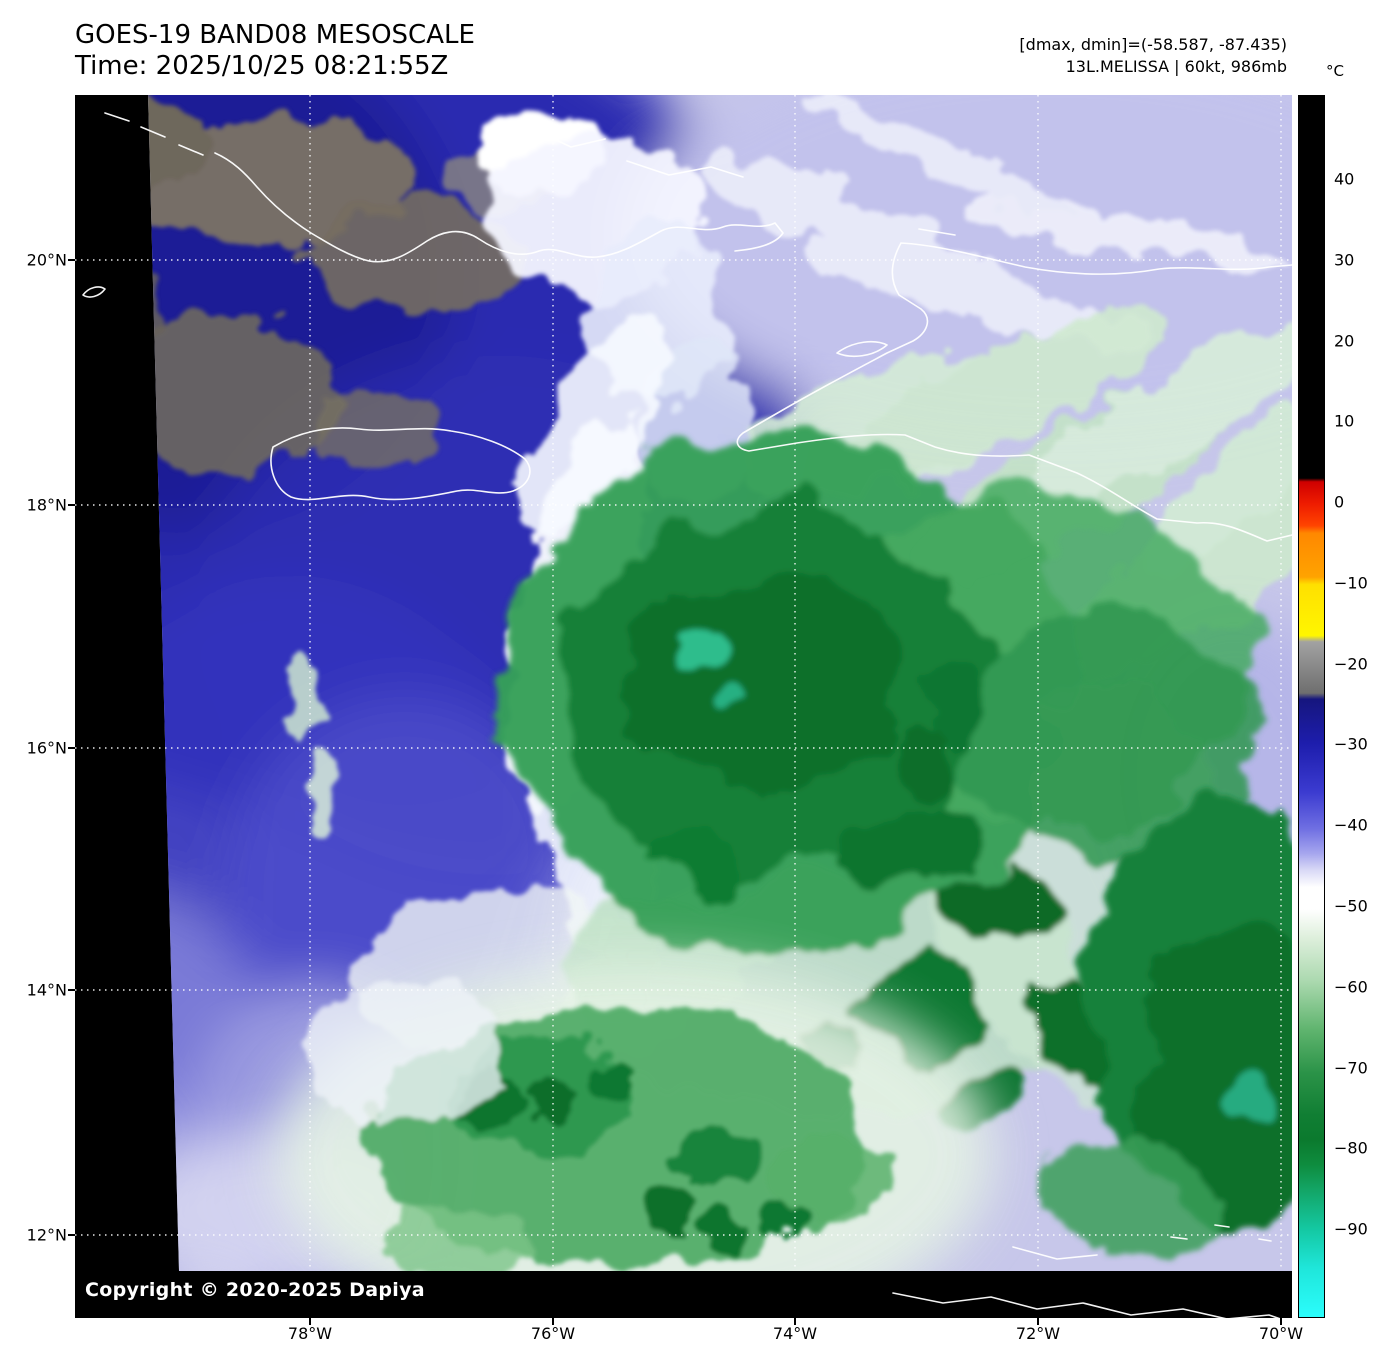 This screenshot has height=1359, width=1390. Describe the element at coordinates (46, 748) in the screenshot. I see `lat-label: 16°N` at that location.